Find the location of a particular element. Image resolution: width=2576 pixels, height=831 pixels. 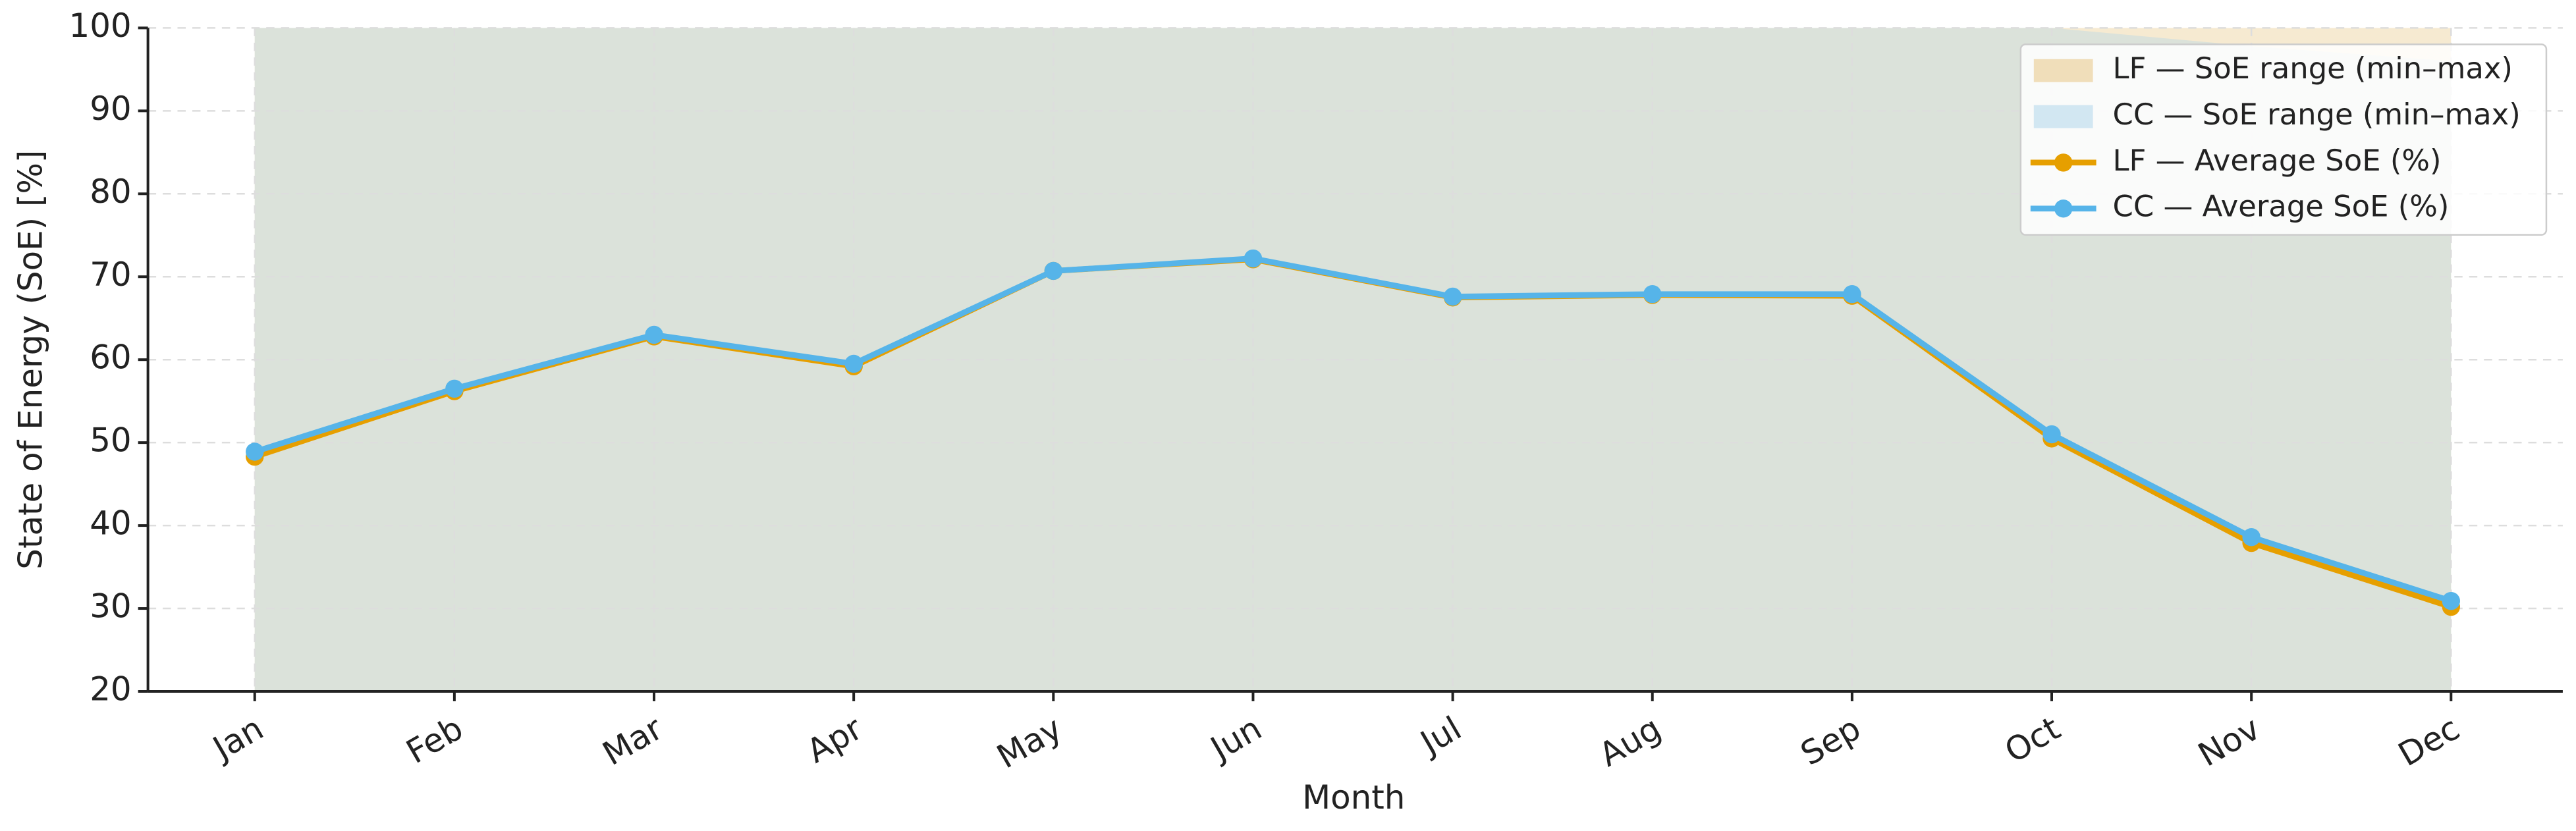

x-tick-label: Apr is located at coordinates (834, 740).